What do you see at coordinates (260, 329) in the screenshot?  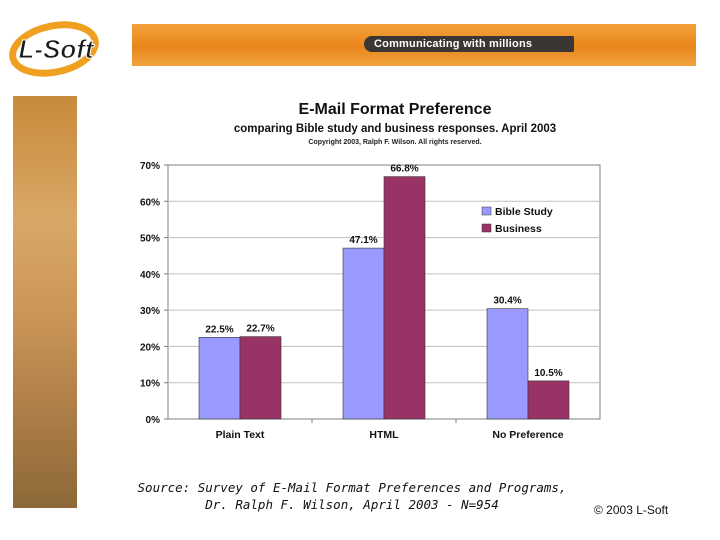 I see `data-label: 22.7%` at bounding box center [260, 329].